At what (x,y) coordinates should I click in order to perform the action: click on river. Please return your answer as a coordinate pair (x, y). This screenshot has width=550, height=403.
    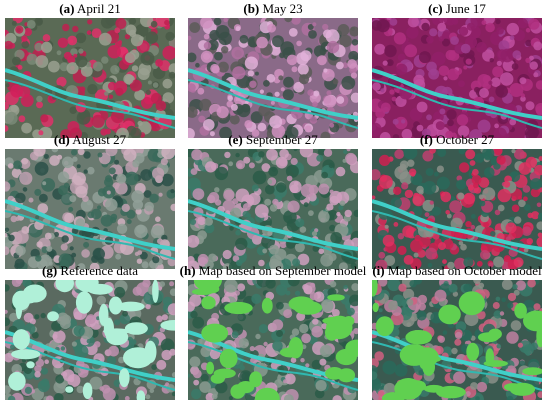
    Looking at the image, I should click on (90, 235).